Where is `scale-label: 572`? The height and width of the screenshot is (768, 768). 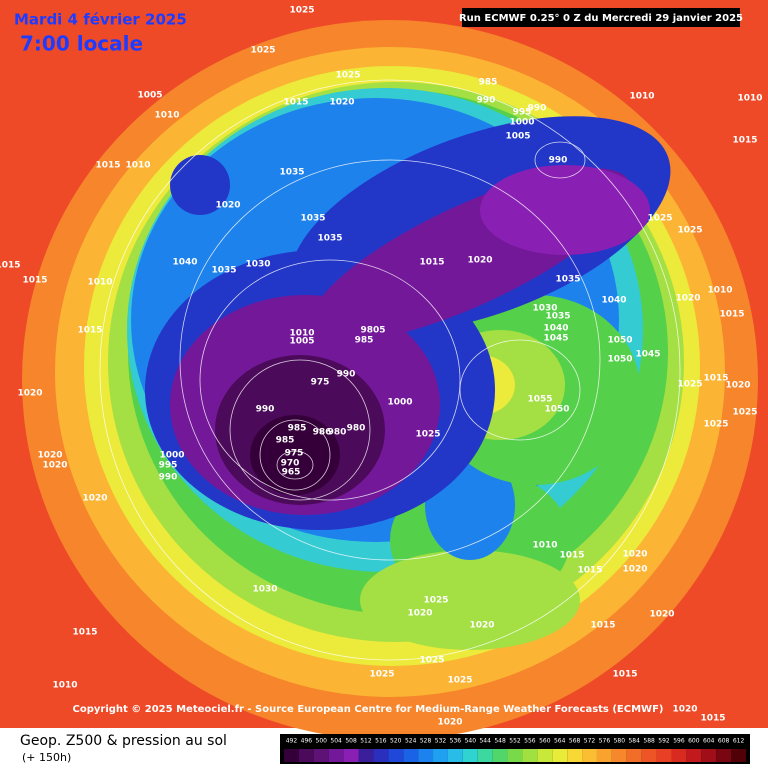 scale-label: 572 is located at coordinates (590, 741).